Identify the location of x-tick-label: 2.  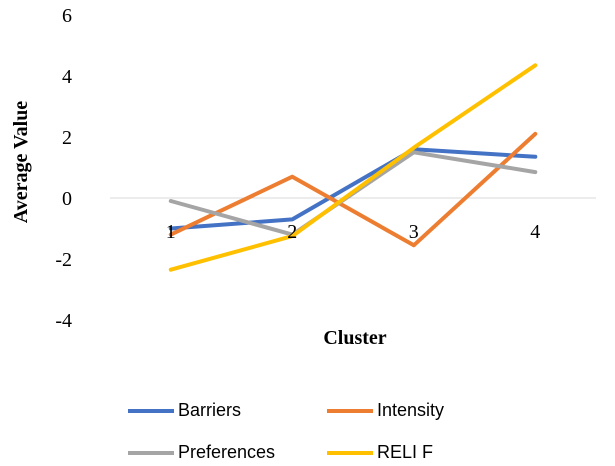
(292, 232).